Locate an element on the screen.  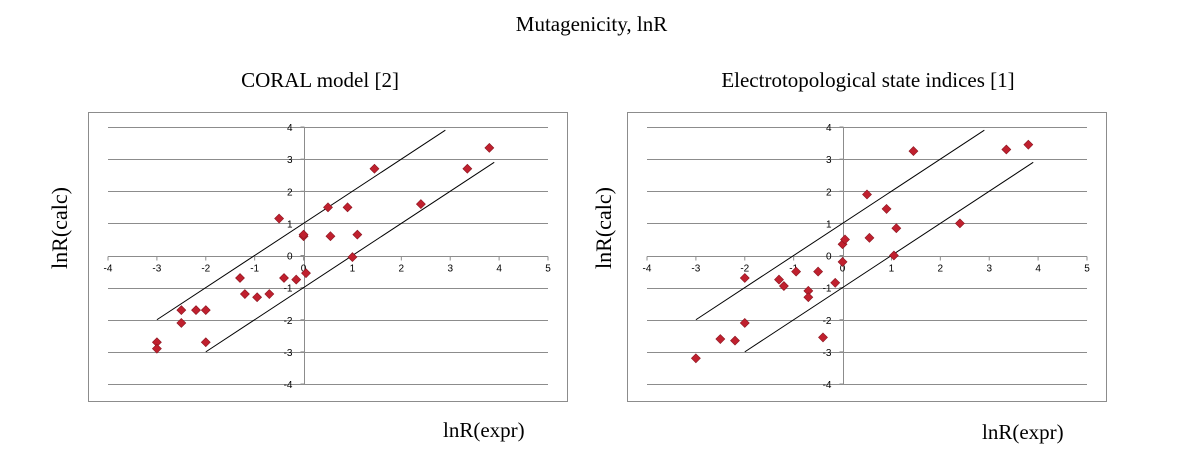
chart-0-reference-line is located at coordinates (301, 225).